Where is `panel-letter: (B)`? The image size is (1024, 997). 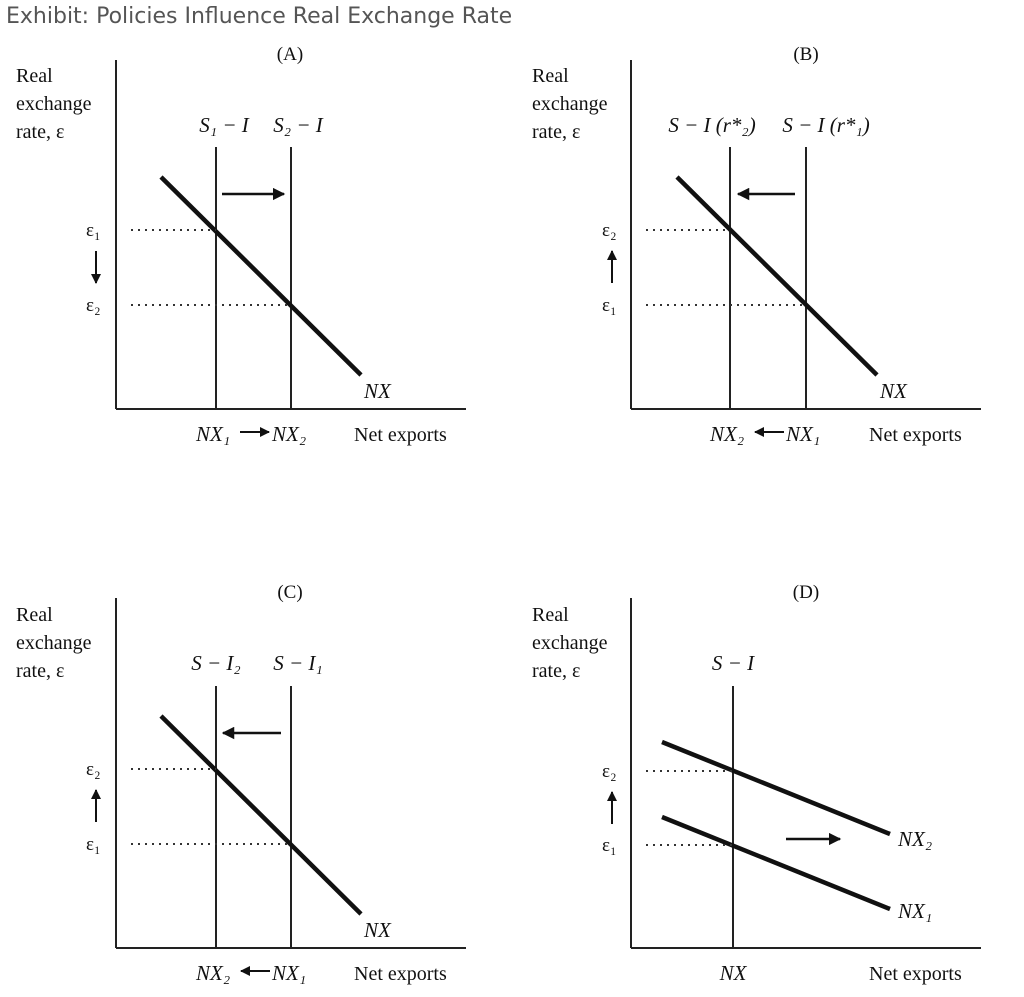
panel-letter: (B) is located at coordinates (805, 54).